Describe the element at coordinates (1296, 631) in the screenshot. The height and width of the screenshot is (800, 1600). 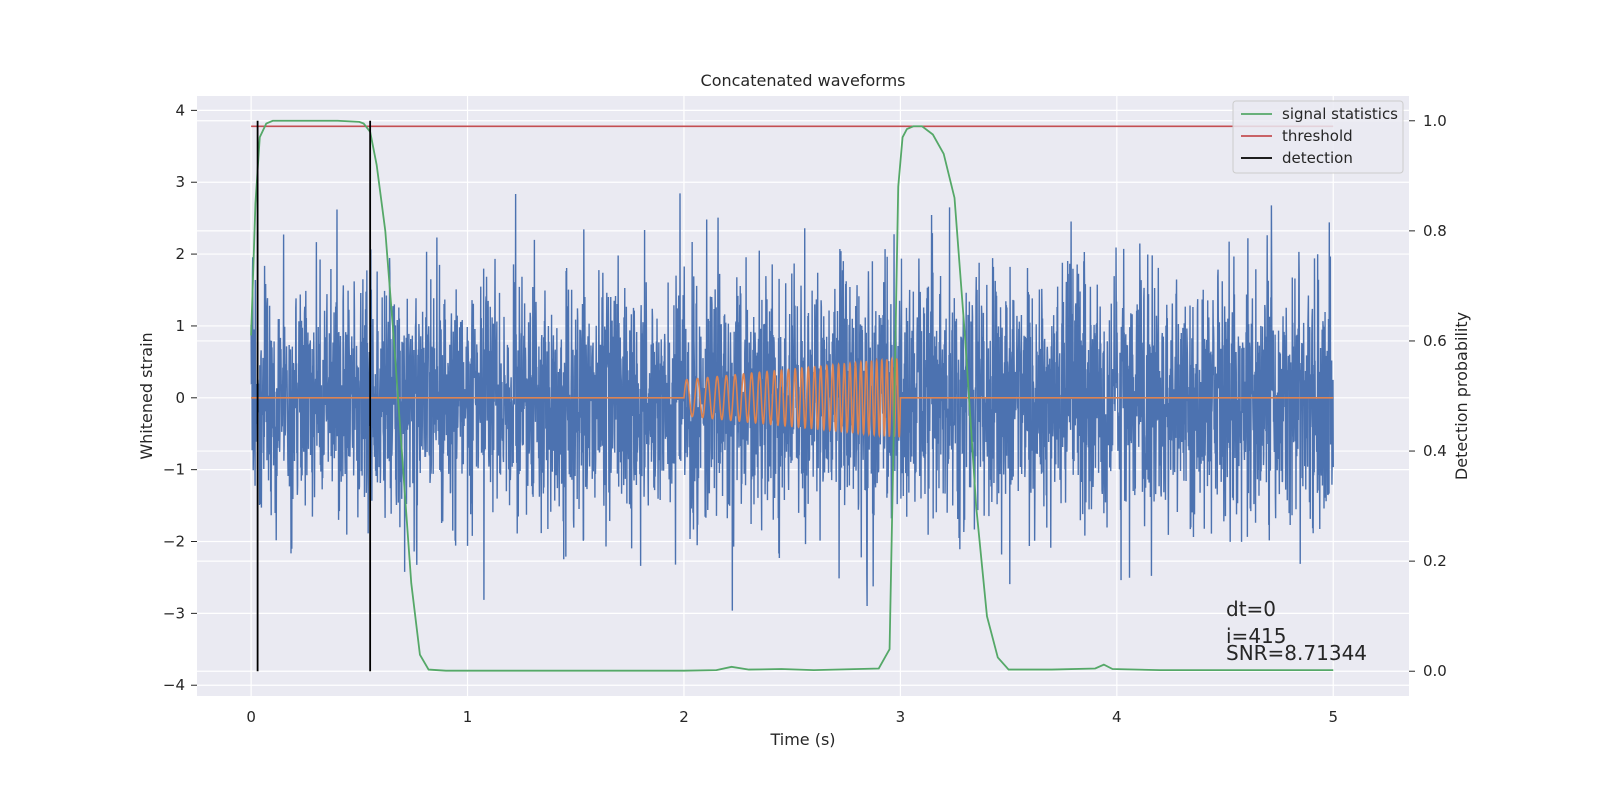
I see `annotations: dt=0 i=415 SNR=8.71344` at that location.